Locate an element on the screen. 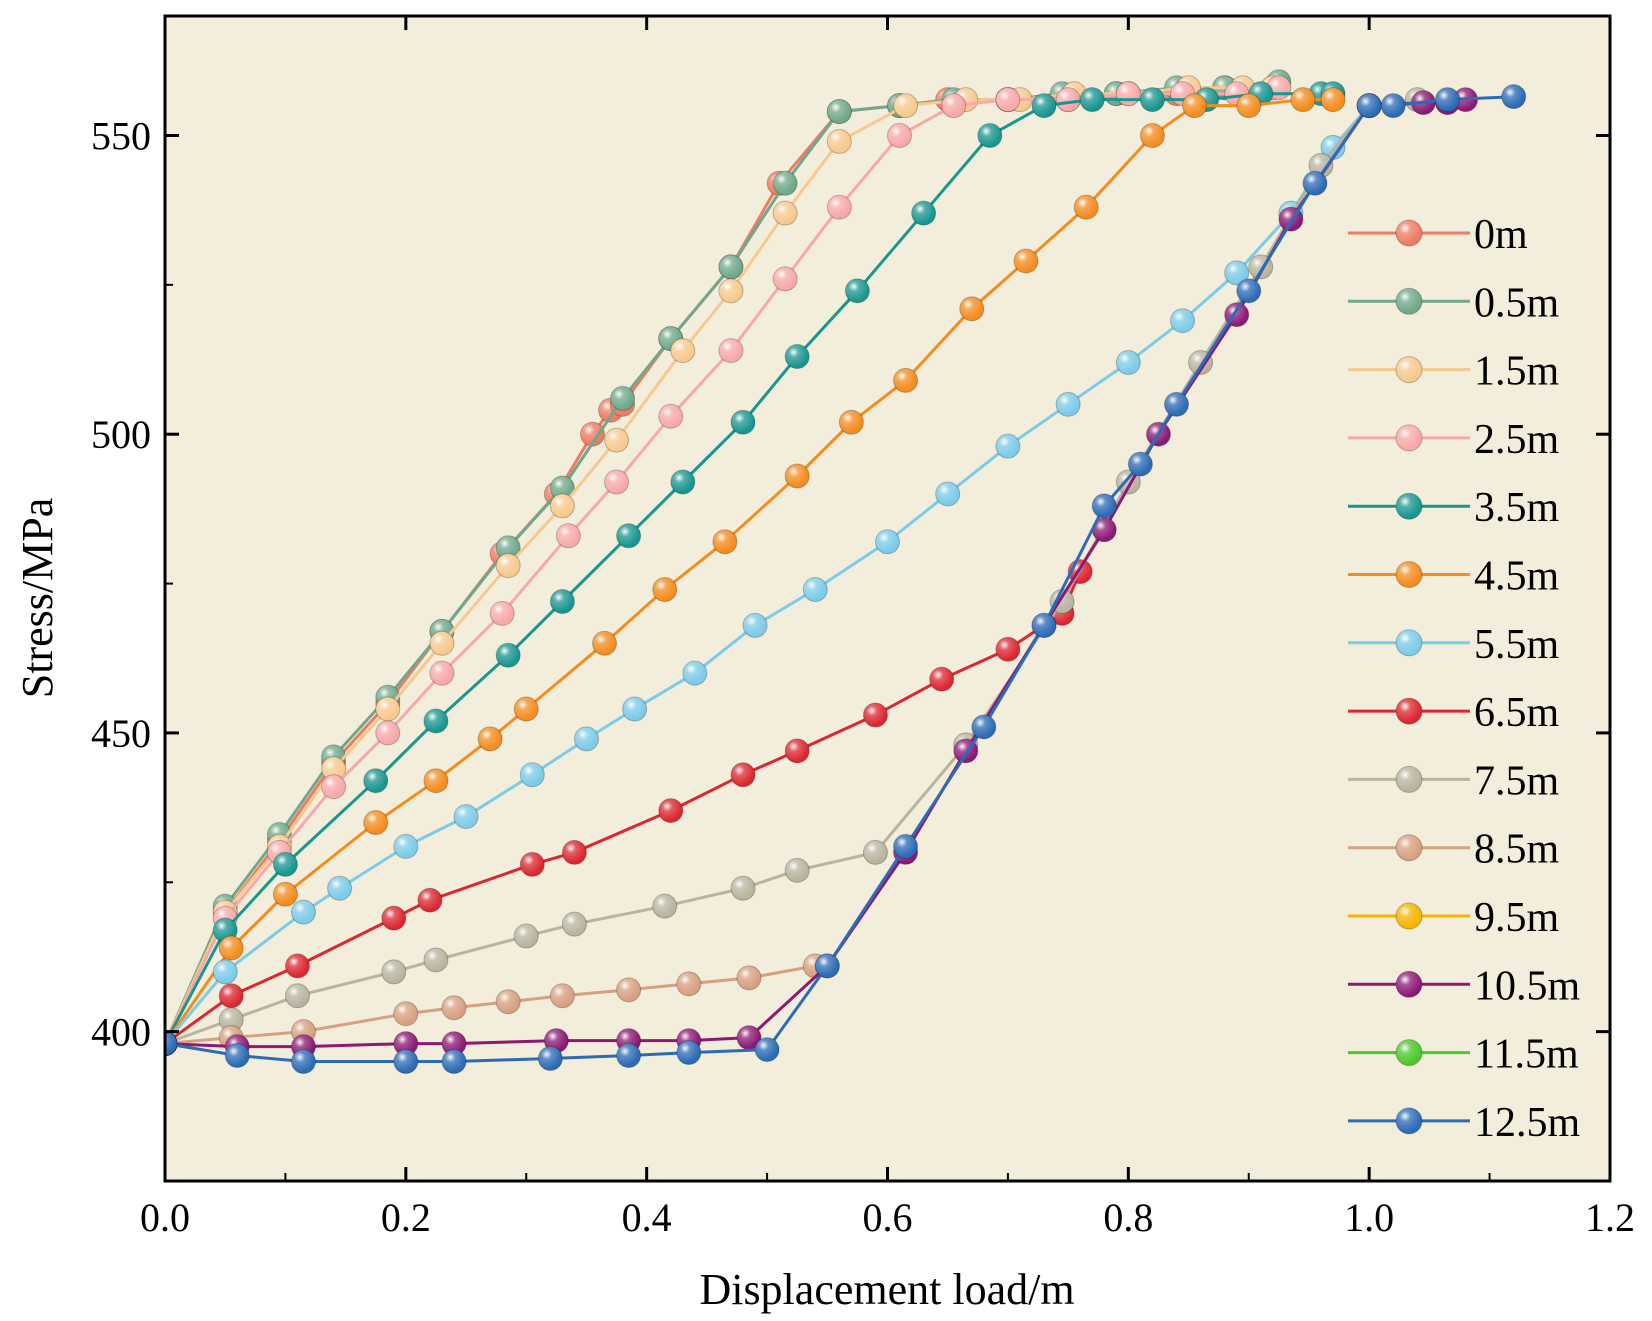 Image resolution: width=1652 pixels, height=1321 pixels. legend-item: 2.5m is located at coordinates (1454, 440).